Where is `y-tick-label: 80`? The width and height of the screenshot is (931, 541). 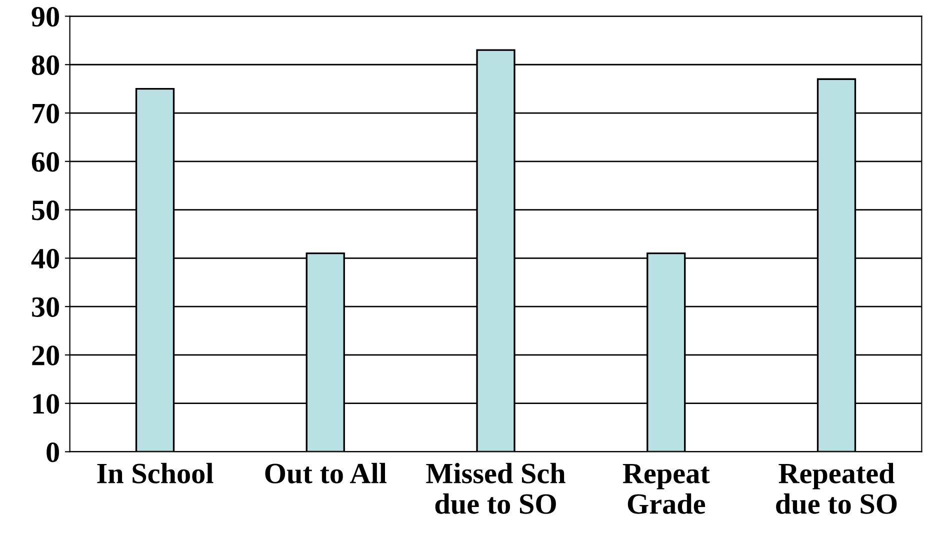 y-tick-label: 80 is located at coordinates (45, 65).